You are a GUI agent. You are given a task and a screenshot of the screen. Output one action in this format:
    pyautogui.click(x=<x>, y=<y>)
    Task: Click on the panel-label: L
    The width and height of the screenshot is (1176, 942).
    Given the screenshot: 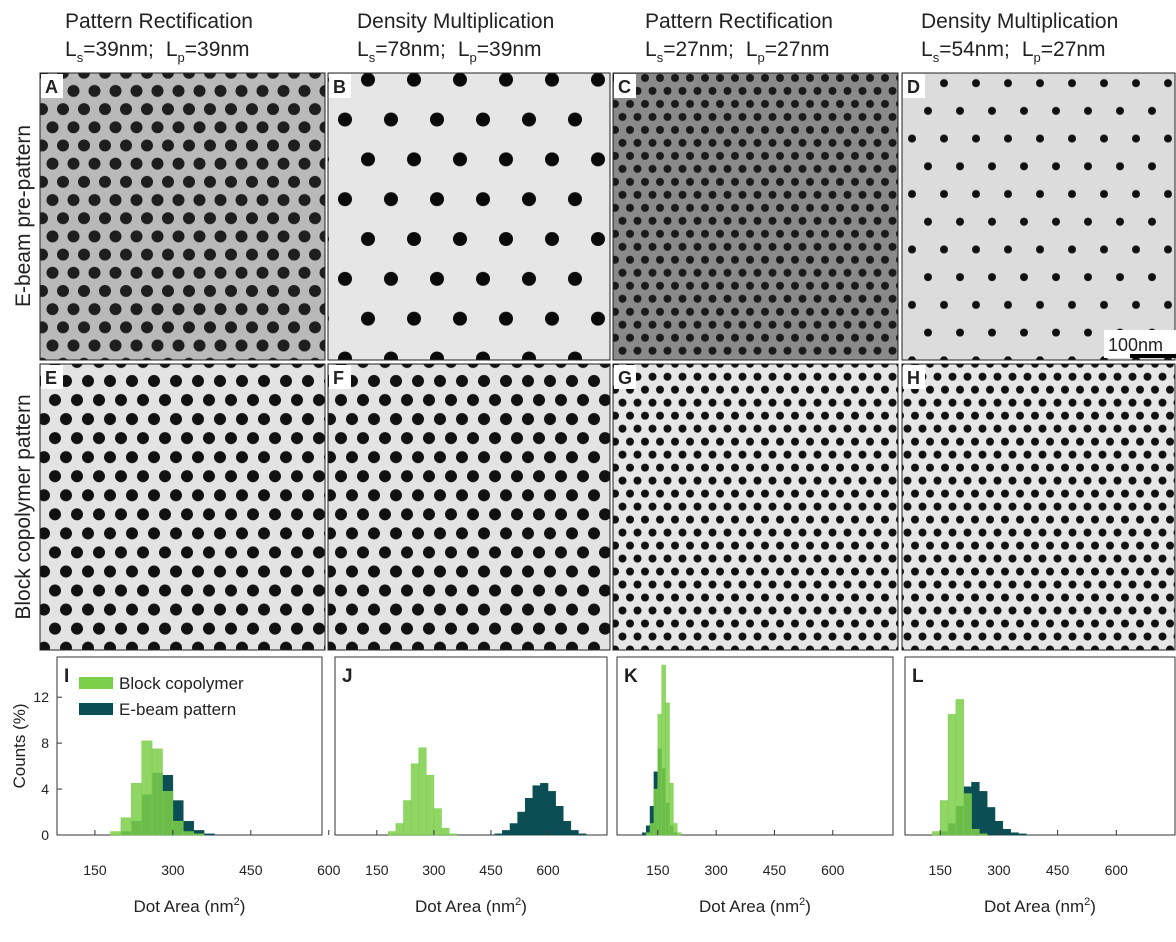 What is the action you would take?
    pyautogui.click(x=918, y=676)
    